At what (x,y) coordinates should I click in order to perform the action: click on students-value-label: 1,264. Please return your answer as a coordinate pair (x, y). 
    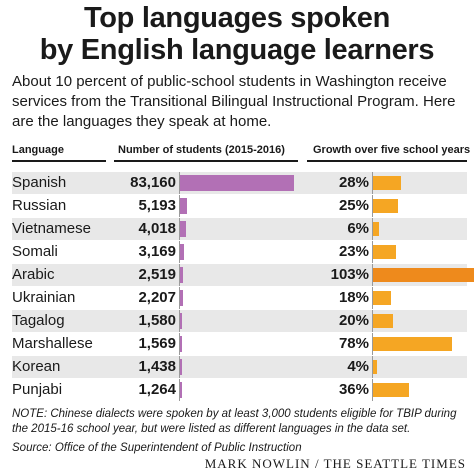
    Looking at the image, I should click on (157, 389).